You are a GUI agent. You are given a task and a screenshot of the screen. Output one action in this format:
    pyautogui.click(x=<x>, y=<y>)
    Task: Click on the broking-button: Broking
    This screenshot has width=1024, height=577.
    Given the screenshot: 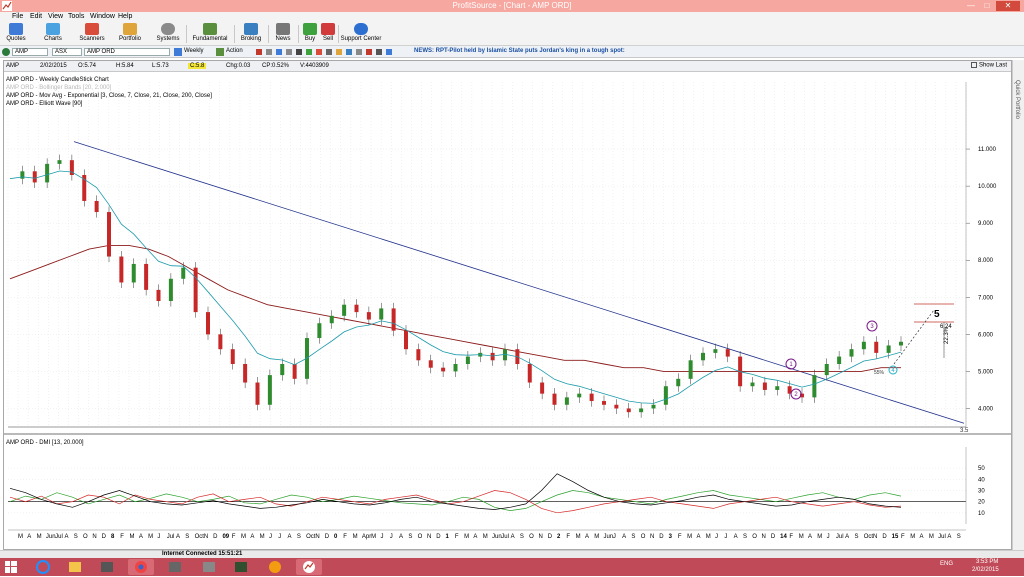 What is the action you would take?
    pyautogui.click(x=251, y=34)
    